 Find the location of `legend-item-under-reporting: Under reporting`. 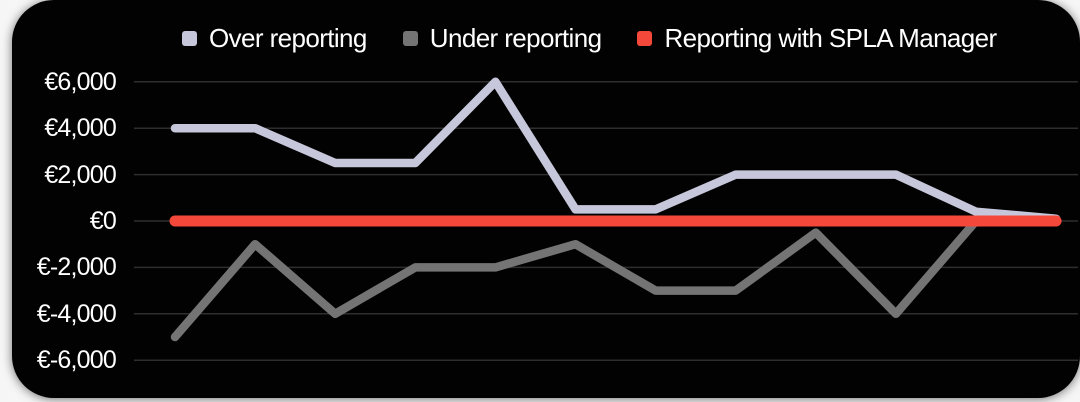

legend-item-under-reporting: Under reporting is located at coordinates (502, 38).